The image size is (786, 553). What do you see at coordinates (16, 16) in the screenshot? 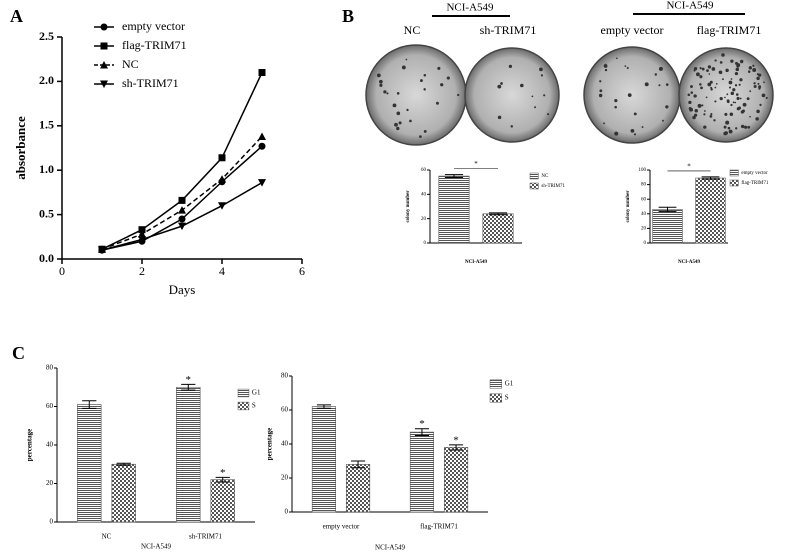
I see `panel-label: A` at bounding box center [16, 16].